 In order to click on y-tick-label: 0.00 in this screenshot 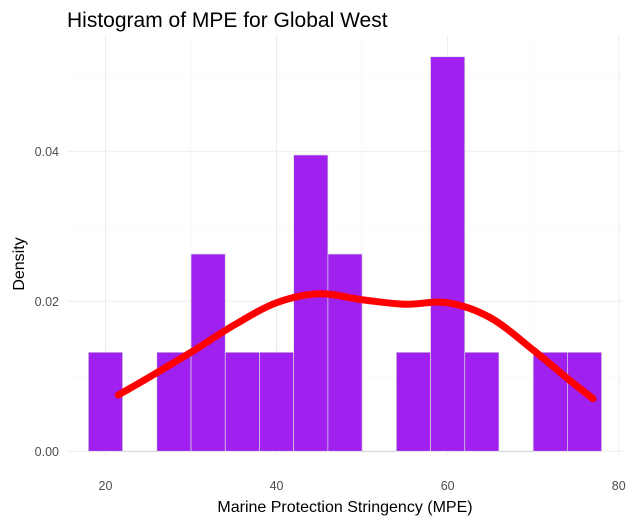, I will do `click(47, 452)`.